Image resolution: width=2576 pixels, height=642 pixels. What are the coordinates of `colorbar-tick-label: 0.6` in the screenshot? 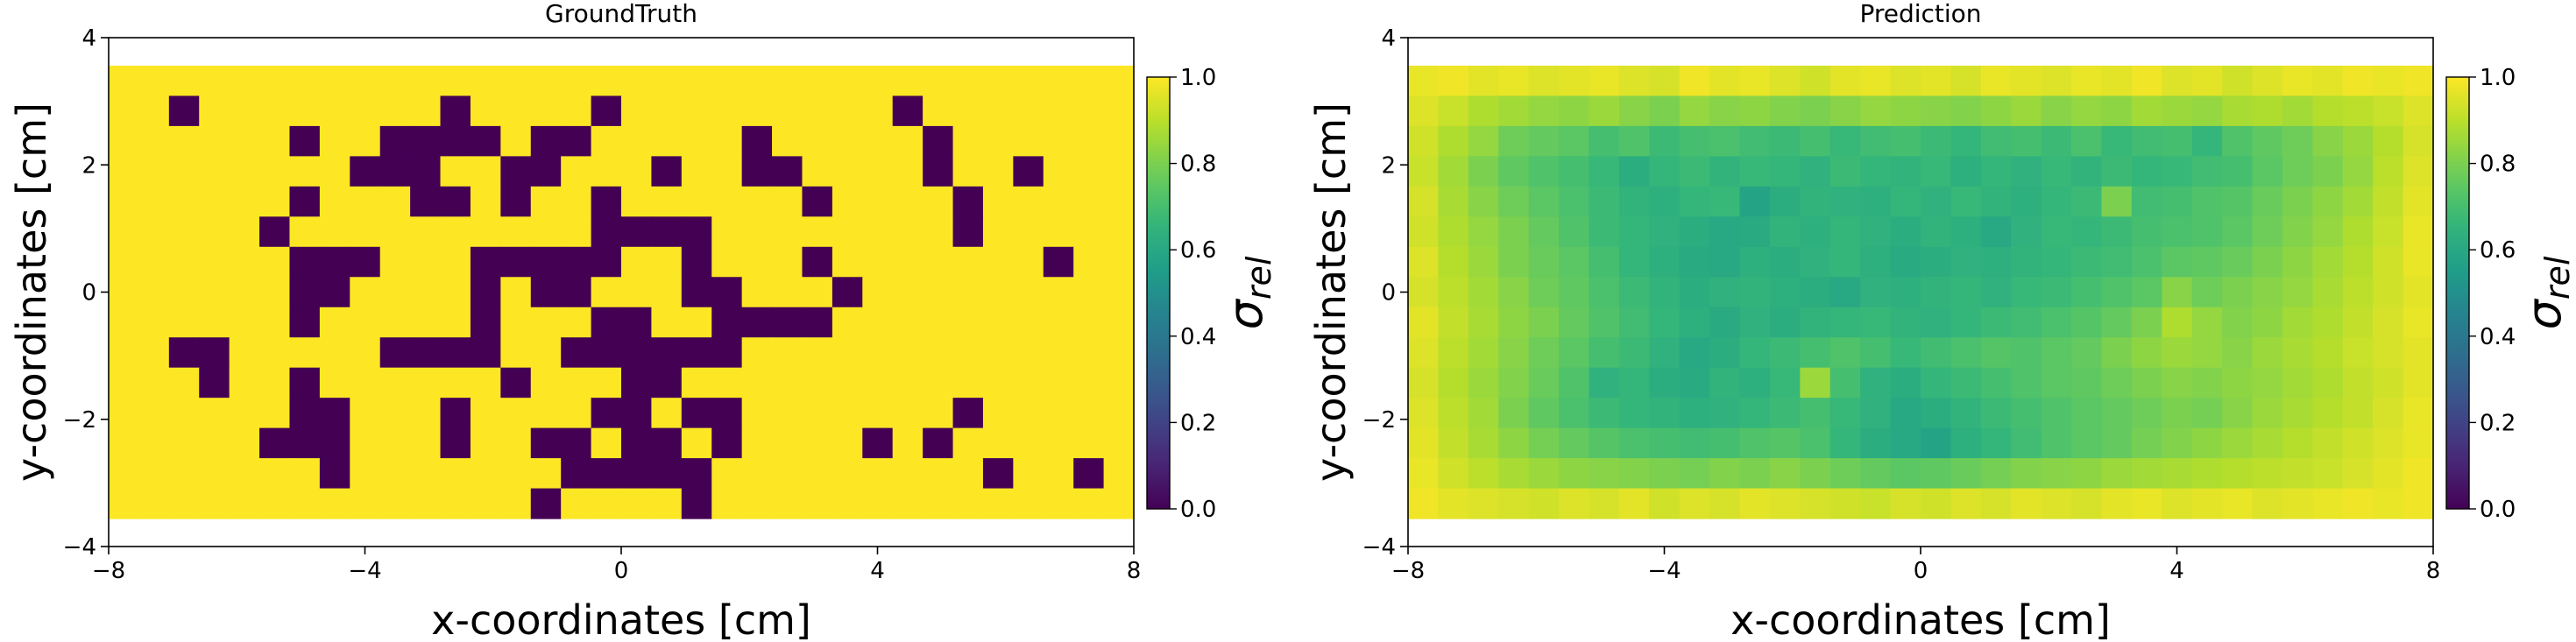 It's located at (1198, 251).